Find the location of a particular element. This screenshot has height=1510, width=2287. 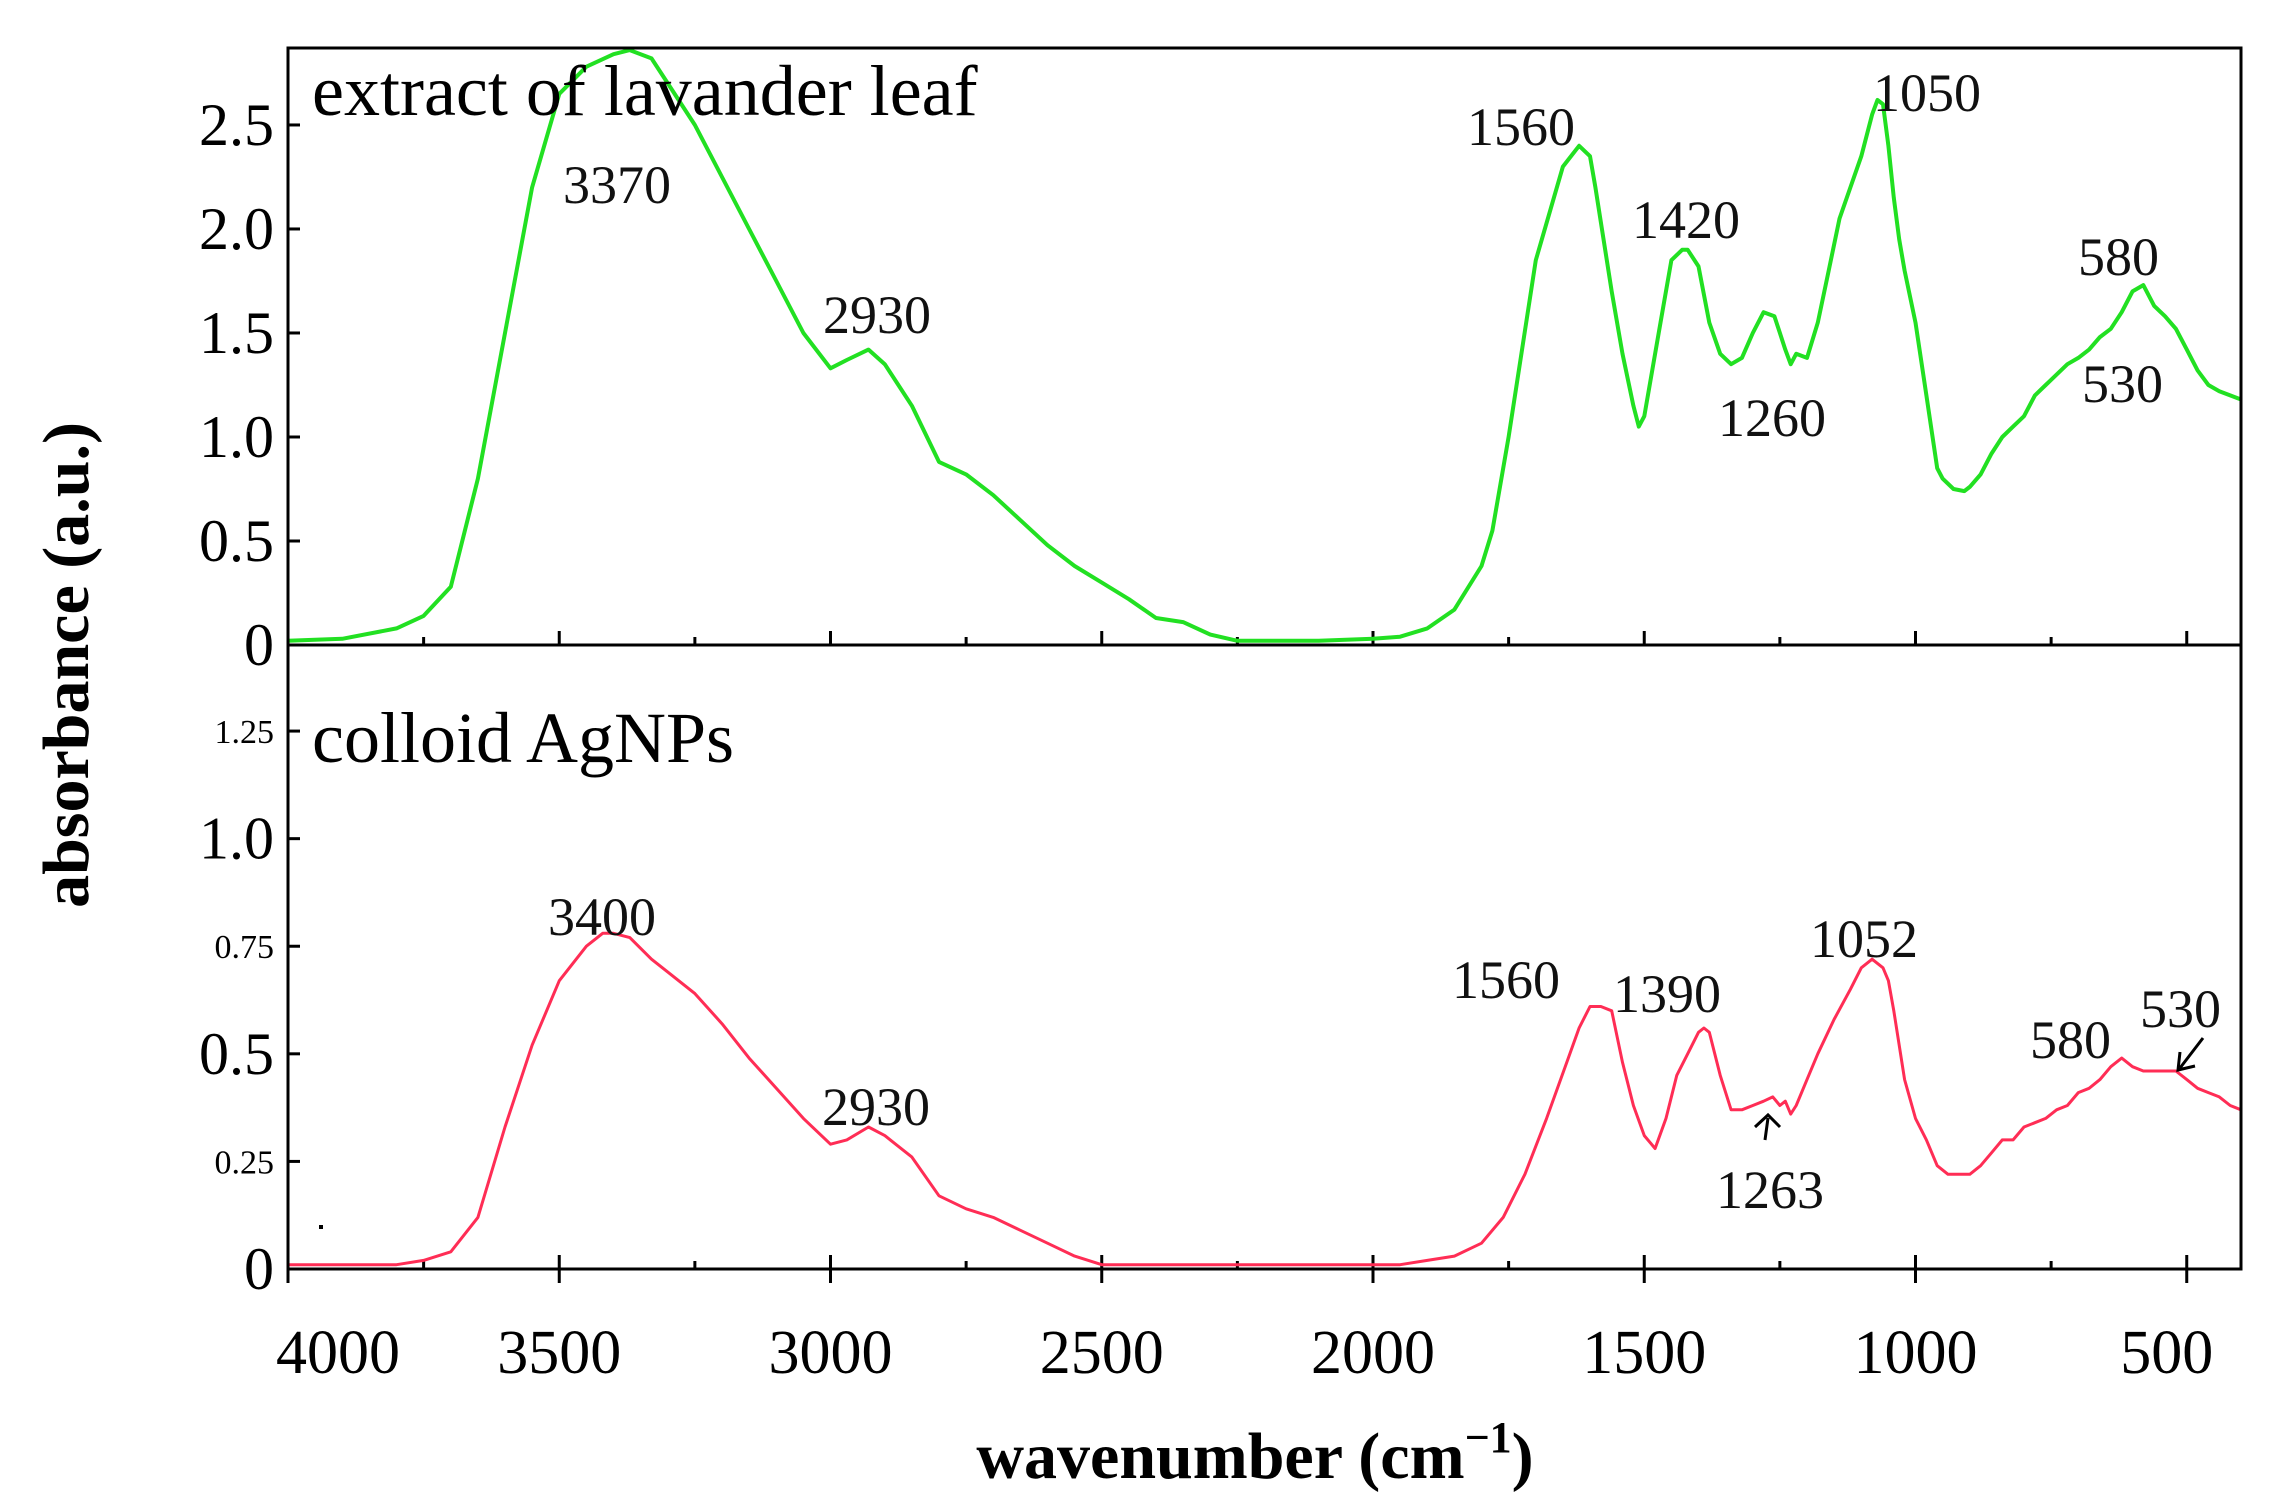

peak-label-1260: 1260 is located at coordinates (1772, 418).